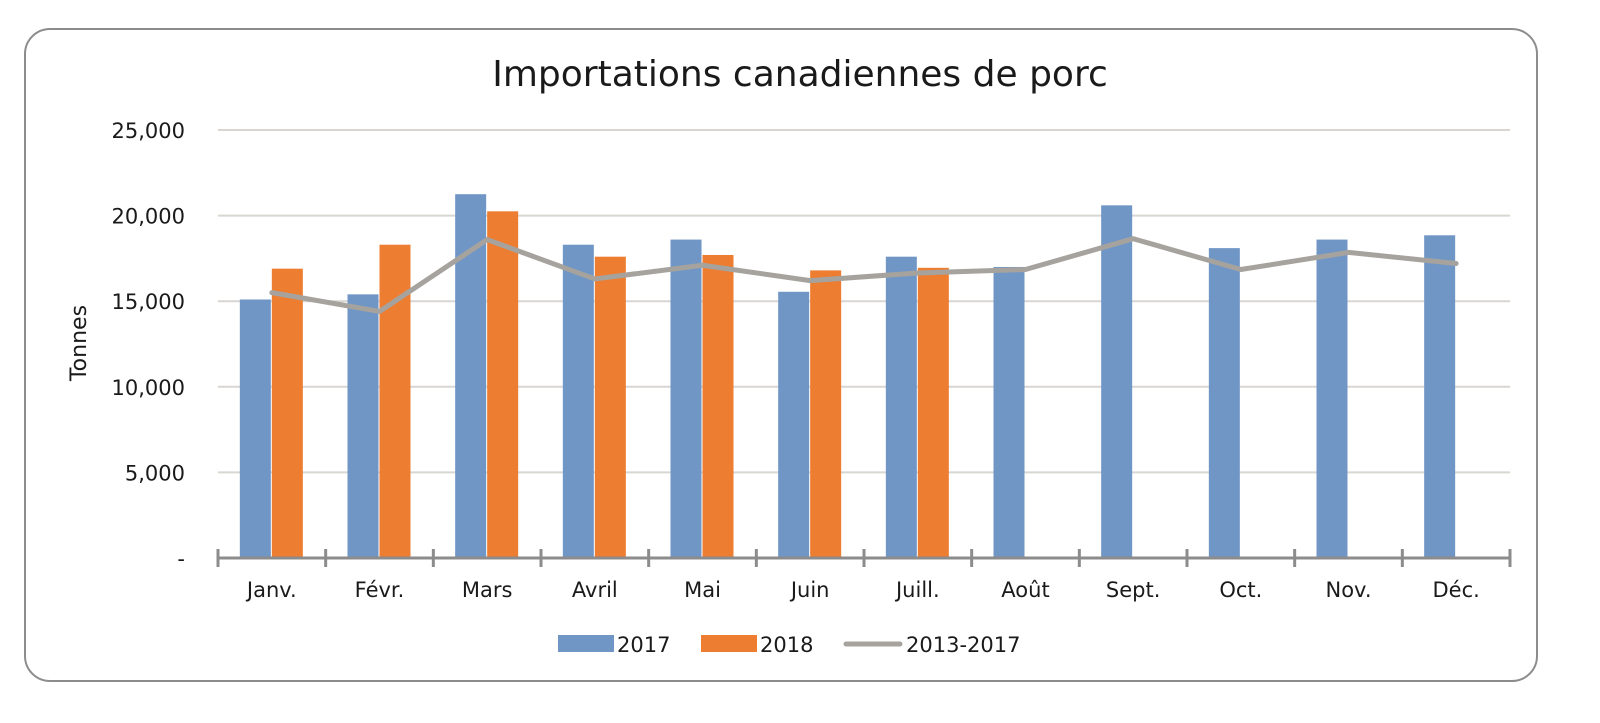  What do you see at coordinates (148, 302) in the screenshot?
I see `y-tick-label: 15,000` at bounding box center [148, 302].